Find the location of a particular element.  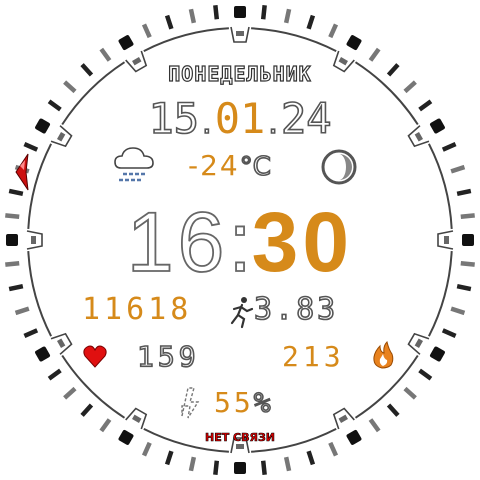

battery-unit: % is located at coordinates (262, 402).